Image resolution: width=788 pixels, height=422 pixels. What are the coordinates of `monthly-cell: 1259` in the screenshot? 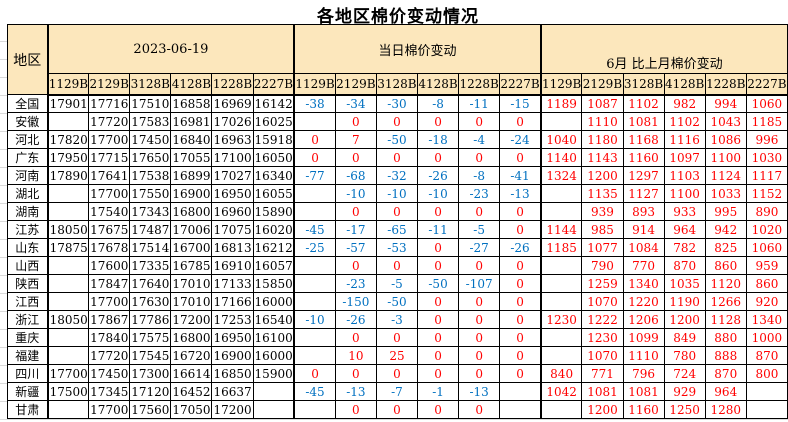 It's located at (602, 283).